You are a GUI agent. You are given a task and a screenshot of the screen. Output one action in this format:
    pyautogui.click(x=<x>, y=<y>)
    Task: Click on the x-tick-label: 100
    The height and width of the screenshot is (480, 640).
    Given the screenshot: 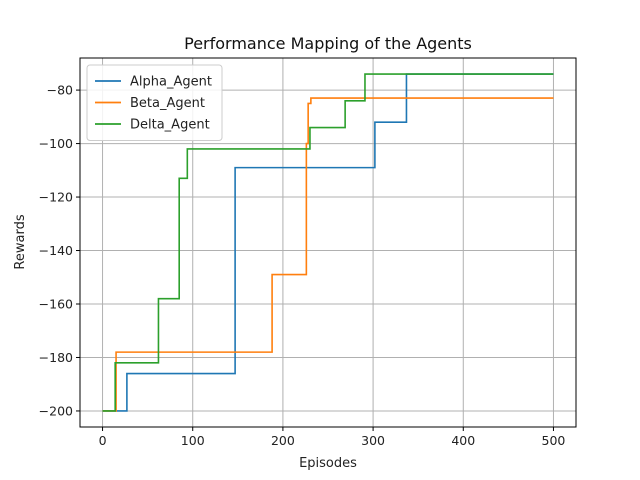 What is the action you would take?
    pyautogui.click(x=193, y=440)
    